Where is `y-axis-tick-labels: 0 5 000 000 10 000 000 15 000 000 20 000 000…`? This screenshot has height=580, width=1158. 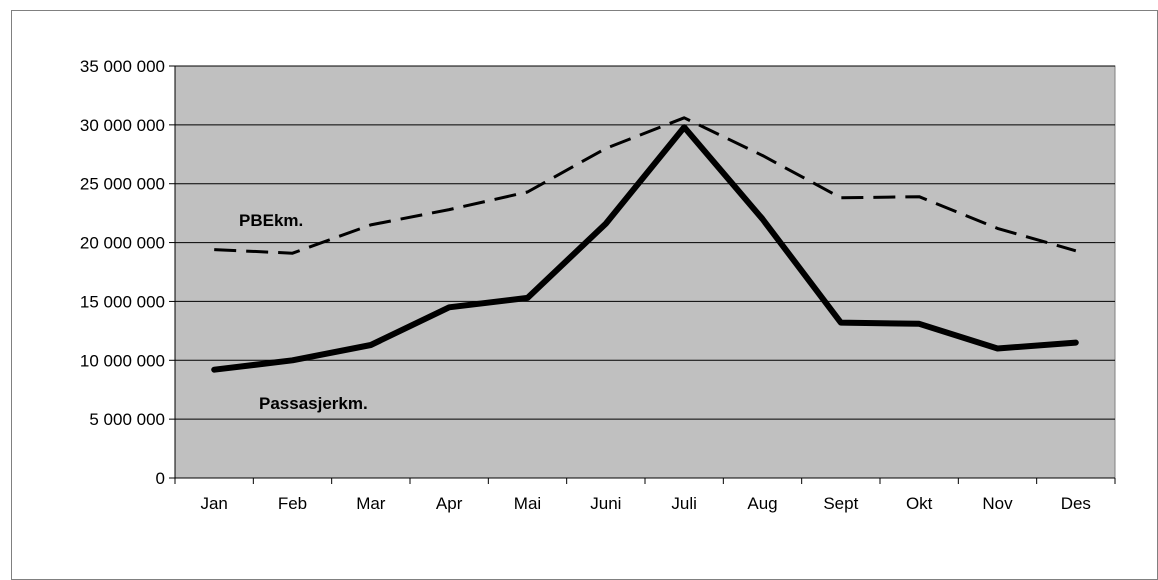 y-axis-tick-labels: 0 5 000 000 10 000 000 15 000 000 20 000 000… is located at coordinates (122, 272).